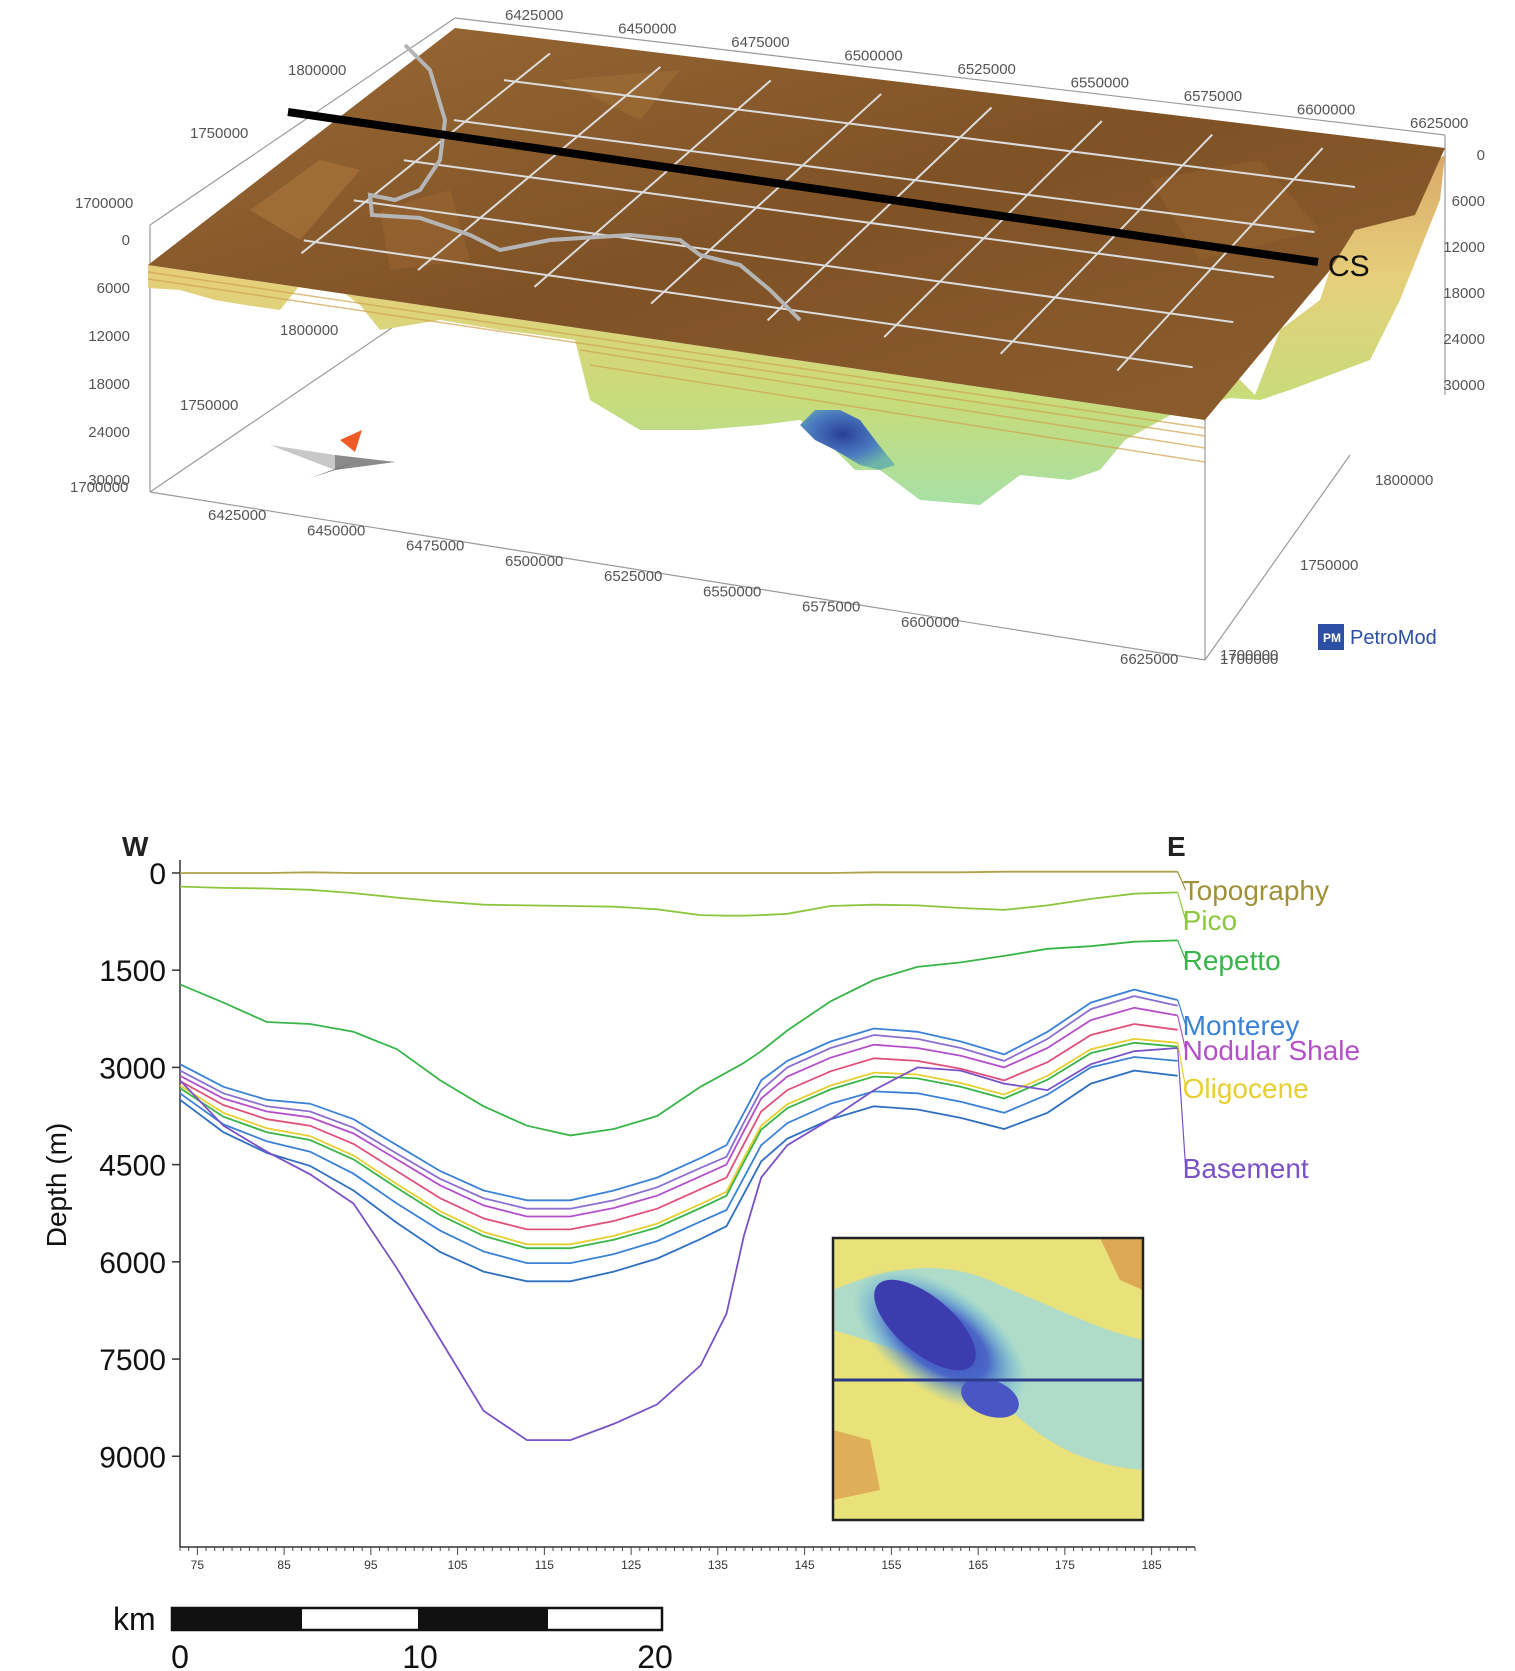 Image resolution: width=1515 pixels, height=1671 pixels. I want to click on east-label: E, so click(1176, 846).